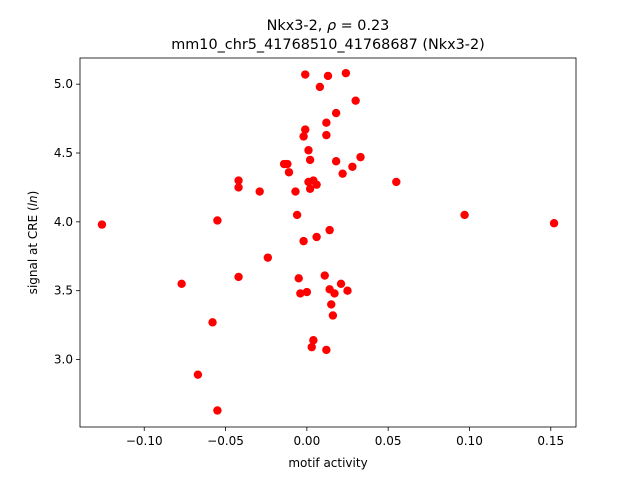  I want to click on x-axis-ticks: −0.10 −0.05 0.00 0.05 0.10 0.15, so click(345, 437).